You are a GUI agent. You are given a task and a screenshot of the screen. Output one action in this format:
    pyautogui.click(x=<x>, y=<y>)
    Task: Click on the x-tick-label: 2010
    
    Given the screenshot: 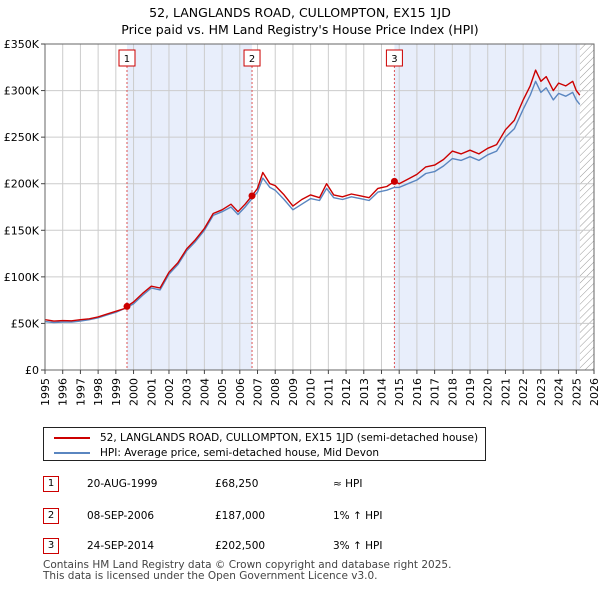 What is the action you would take?
    pyautogui.click(x=311, y=392)
    